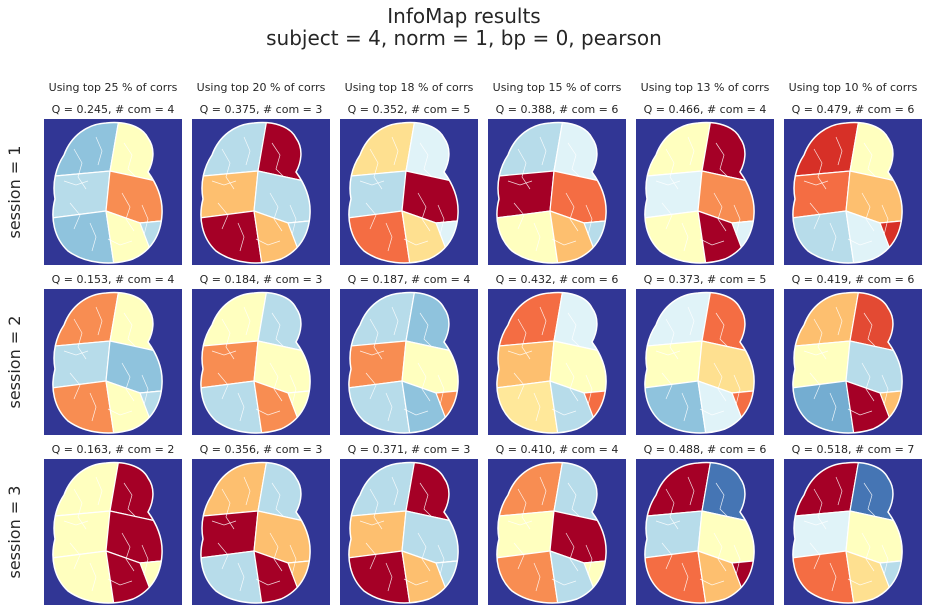 The width and height of the screenshot is (928, 615). What do you see at coordinates (14, 532) in the screenshot?
I see `row-label: session = 3` at bounding box center [14, 532].